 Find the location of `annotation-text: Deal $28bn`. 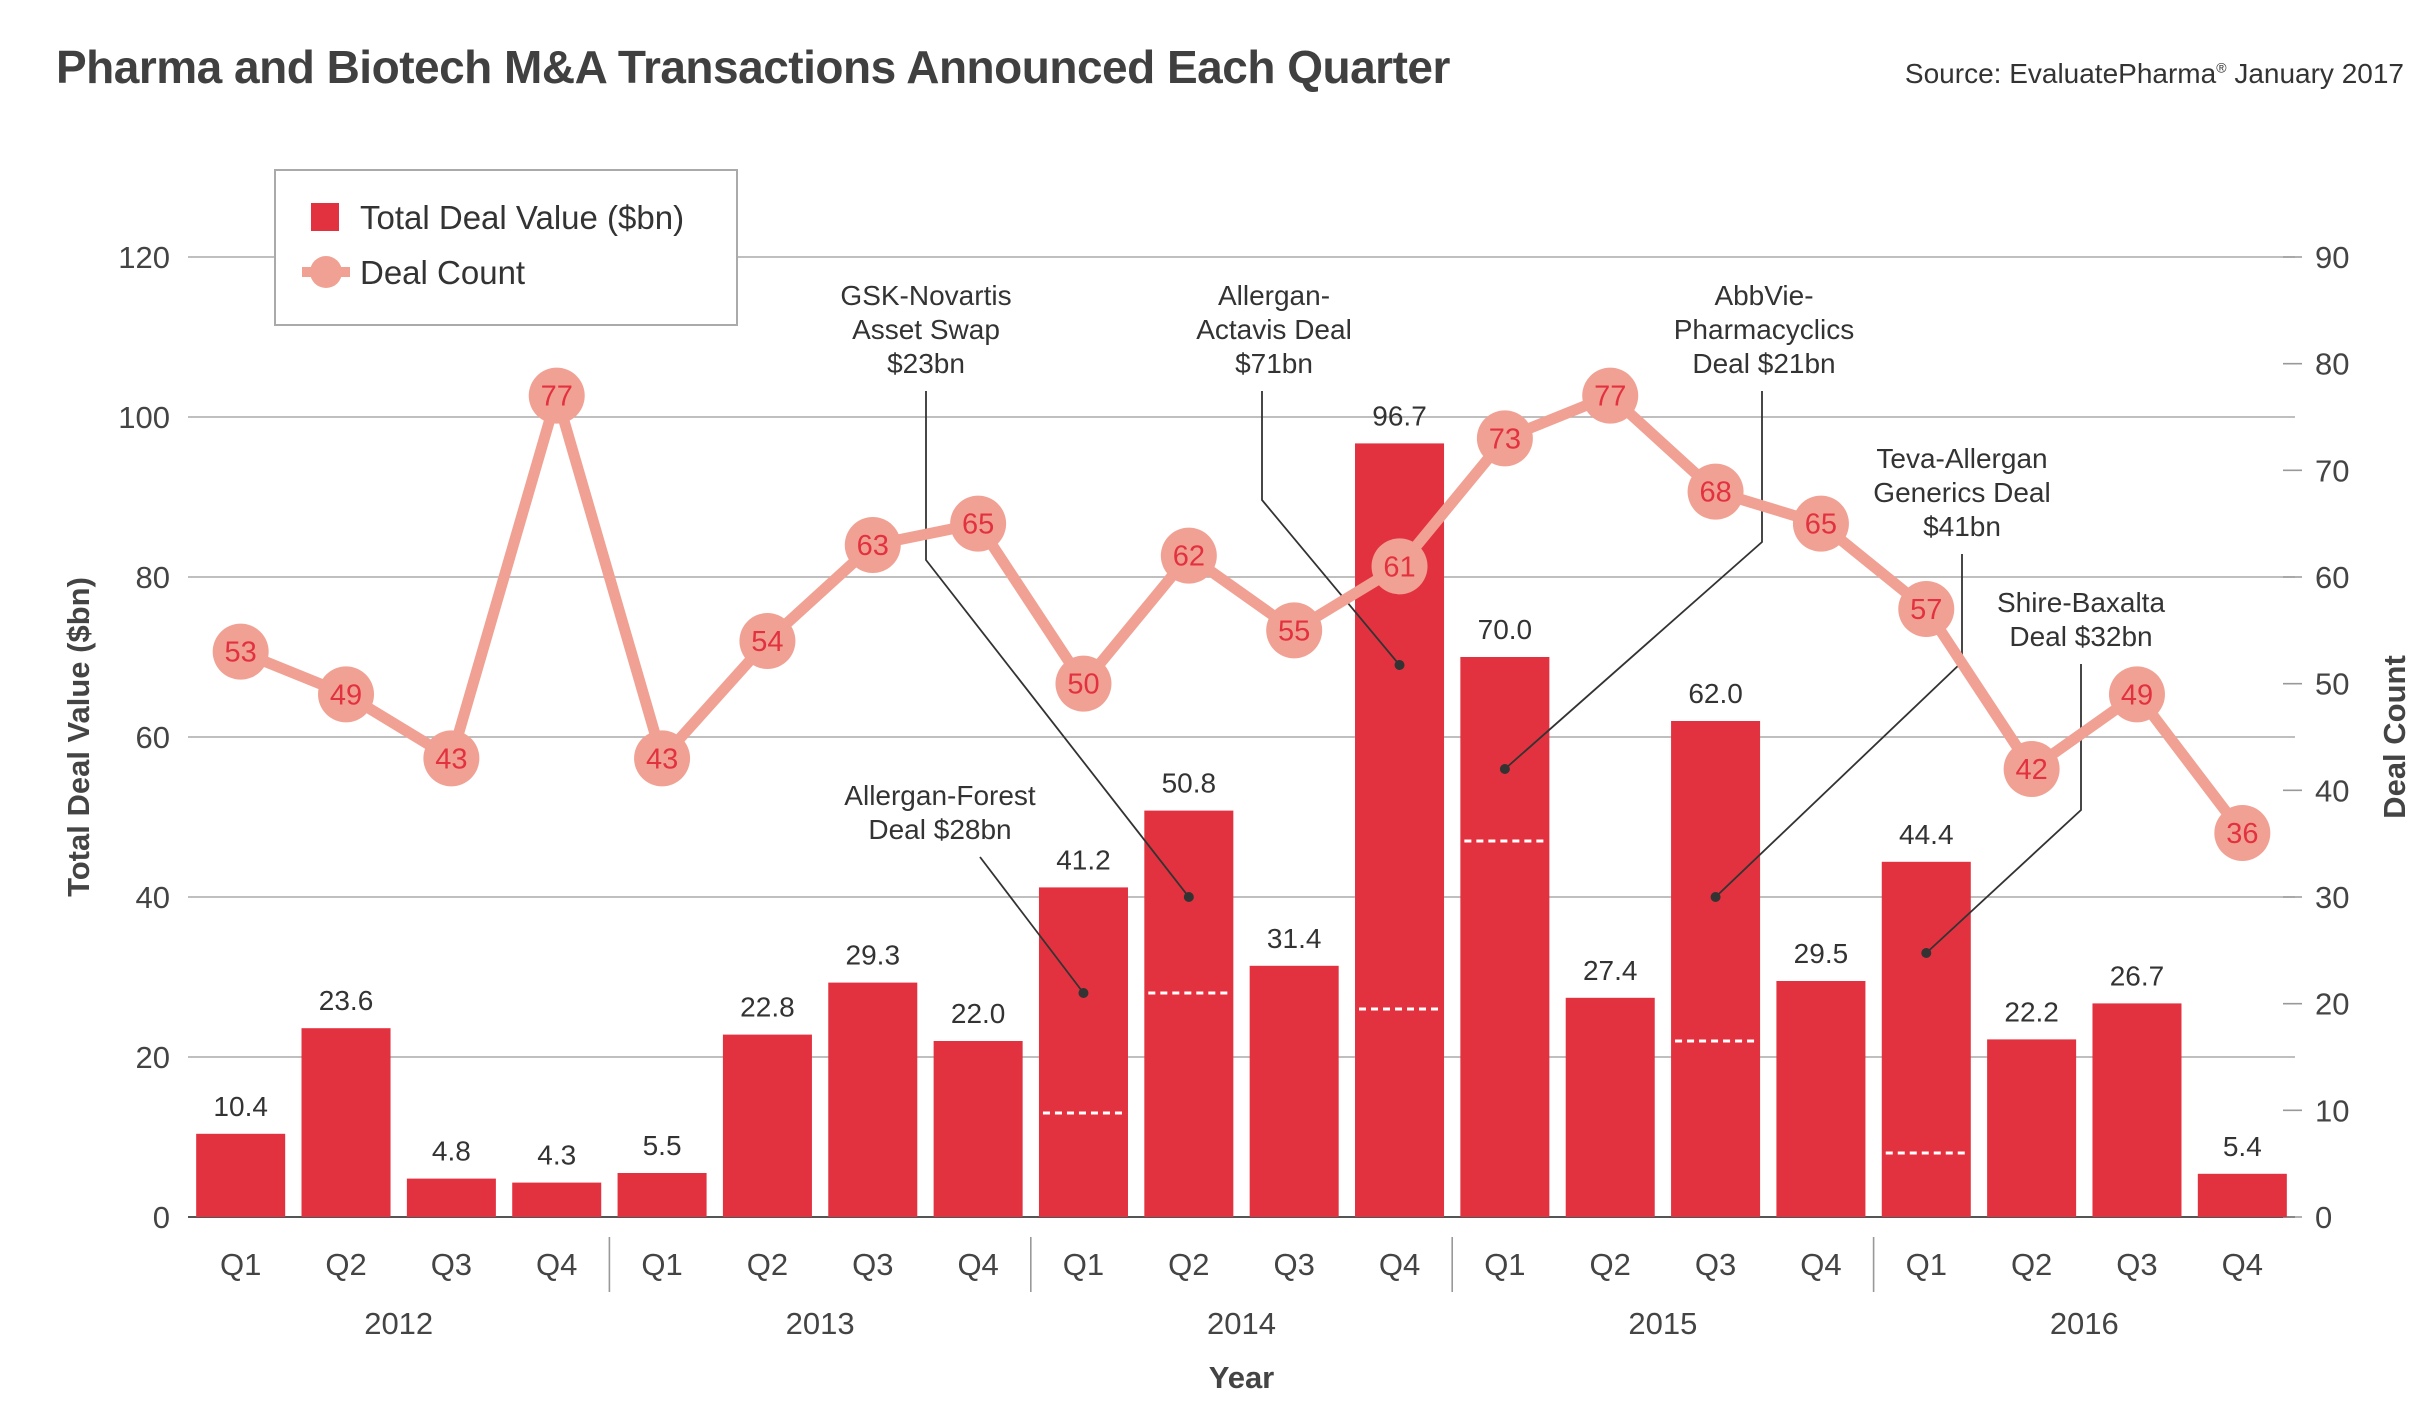

annotation-text: Deal $28bn is located at coordinates (939, 829).